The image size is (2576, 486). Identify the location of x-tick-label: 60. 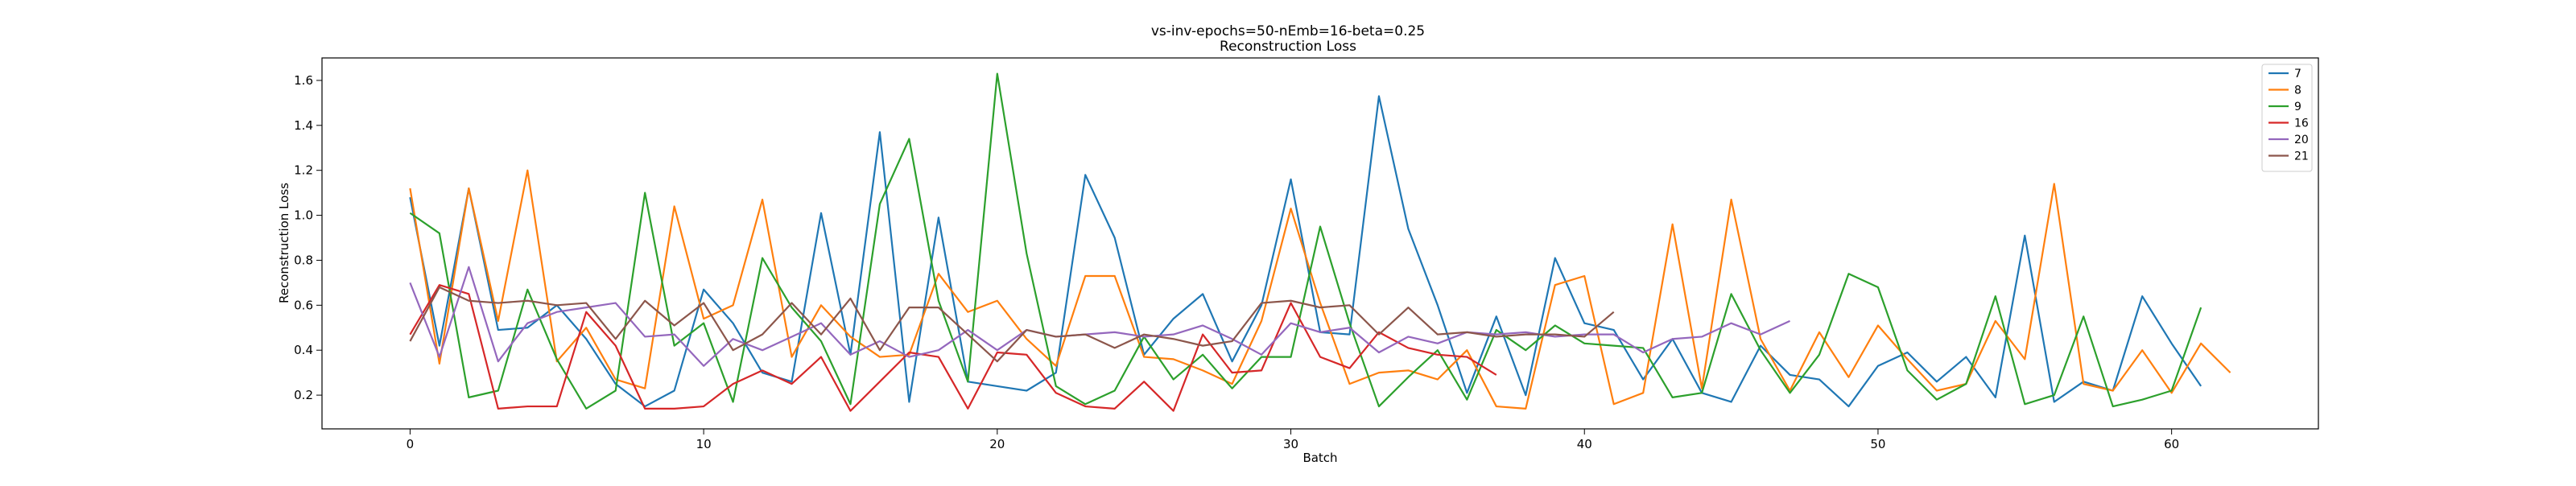
(2171, 444).